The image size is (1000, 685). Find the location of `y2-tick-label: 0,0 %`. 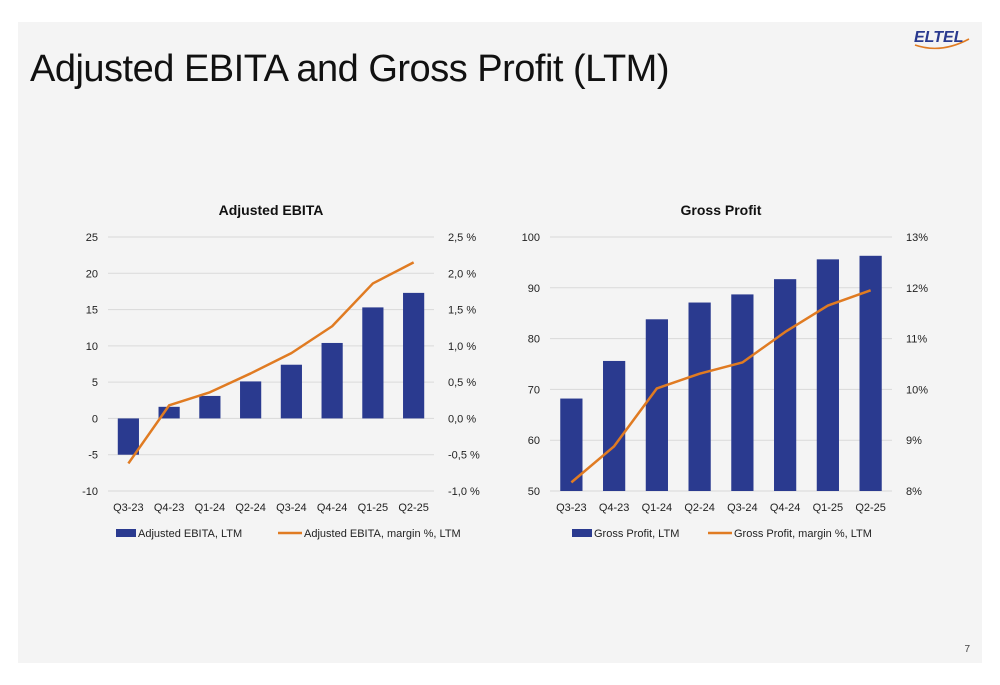

y2-tick-label: 0,0 % is located at coordinates (462, 419).